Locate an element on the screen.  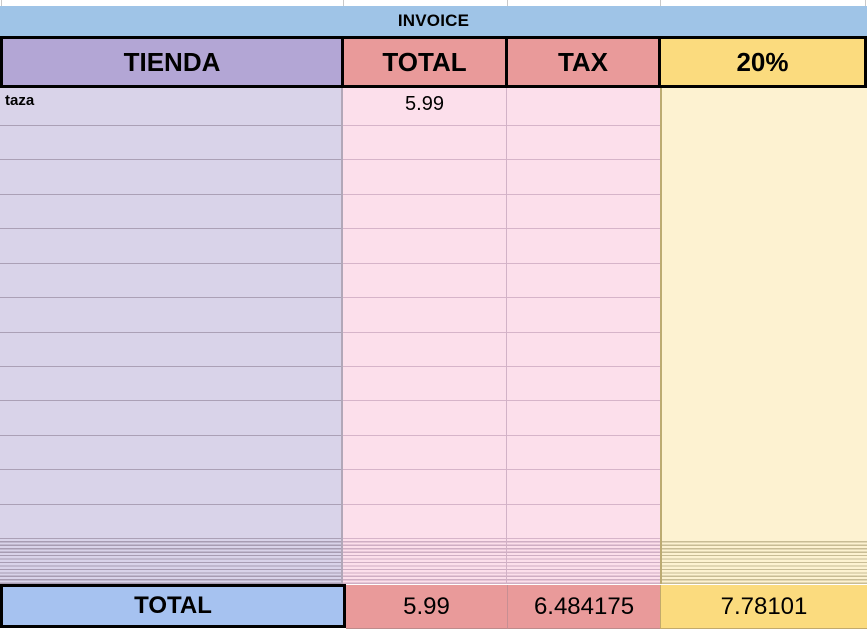
hidden-rows-tax is located at coordinates (583, 561).